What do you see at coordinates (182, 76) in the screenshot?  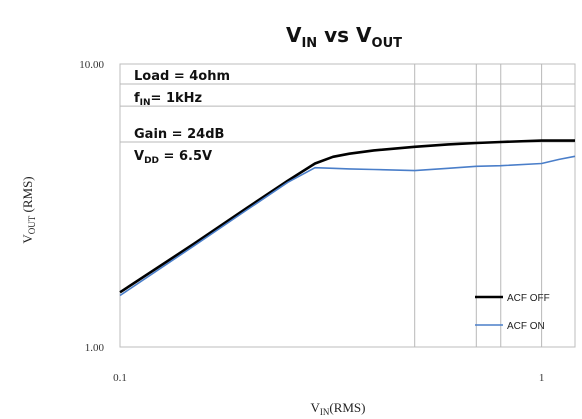 I see `annotation-line: Load = 4ohm` at bounding box center [182, 76].